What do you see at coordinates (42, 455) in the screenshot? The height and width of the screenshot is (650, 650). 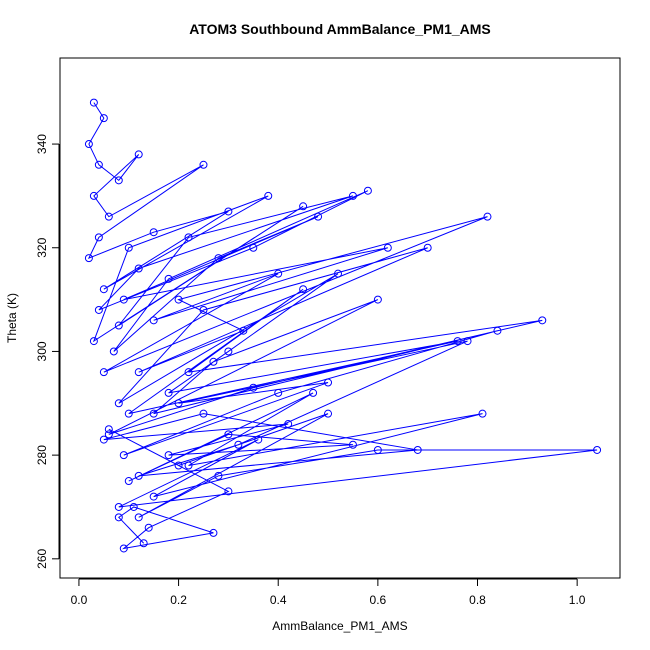 I see `y-tick-label: 280` at bounding box center [42, 455].